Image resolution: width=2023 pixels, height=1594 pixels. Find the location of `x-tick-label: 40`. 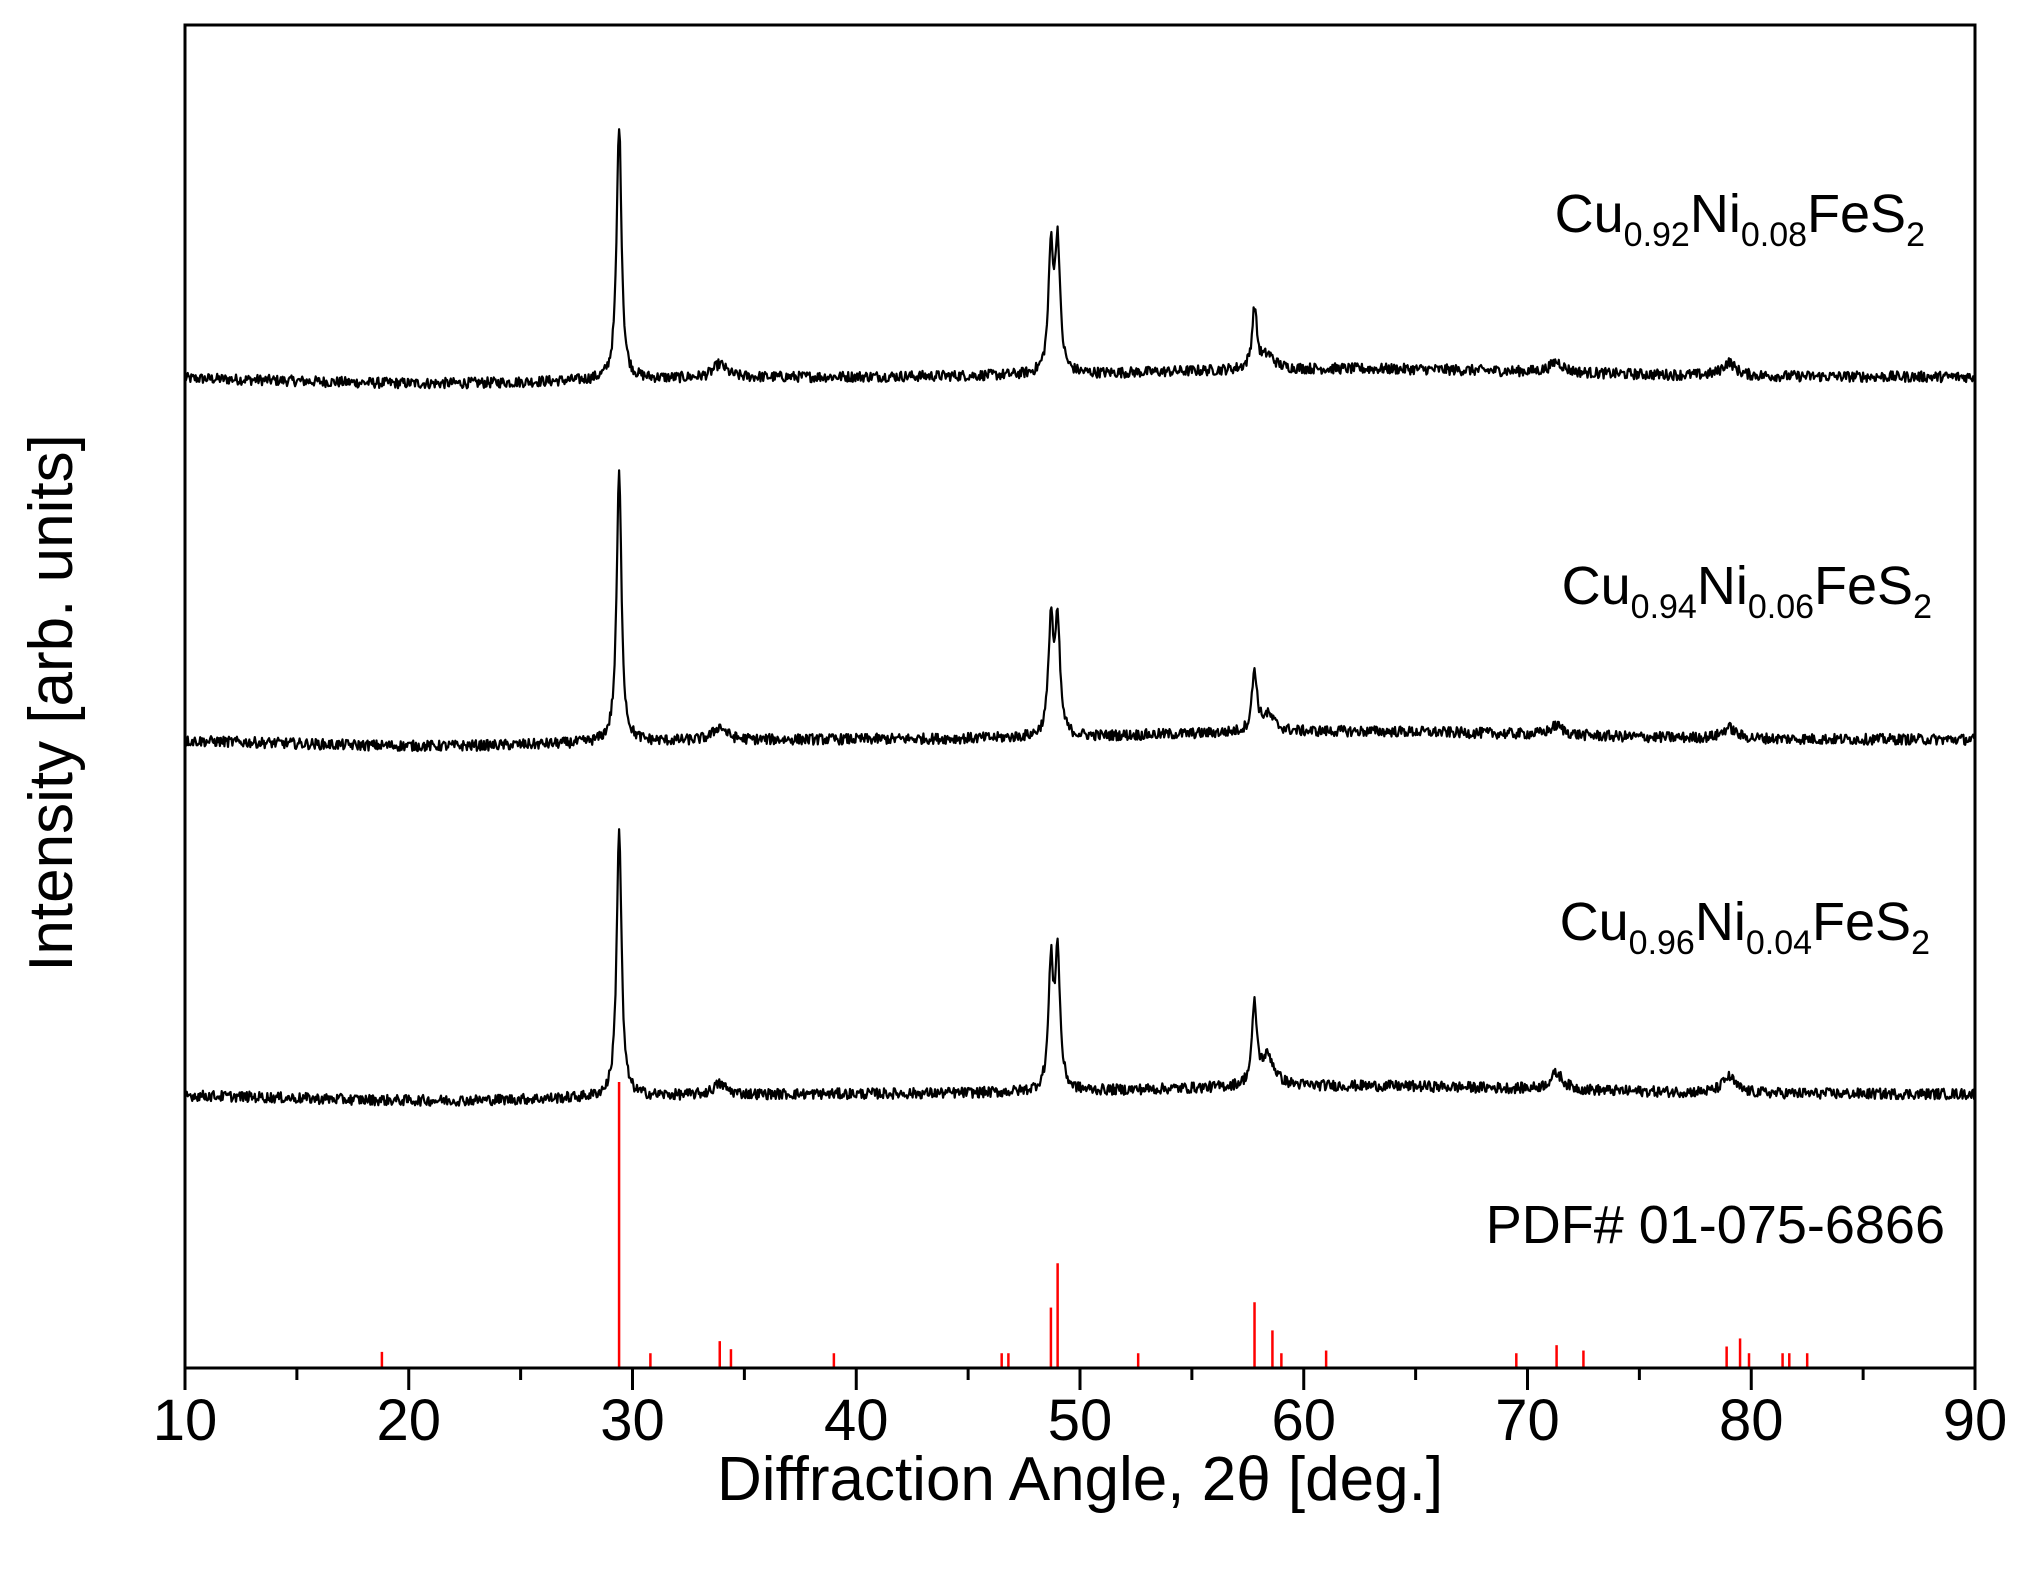

x-tick-label: 40 is located at coordinates (856, 1420).